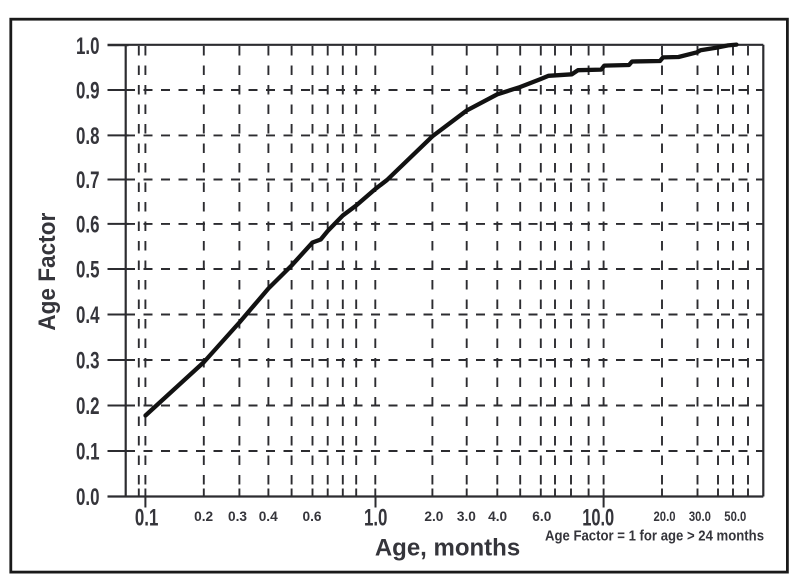  I want to click on svg-text: 6.0, so click(541, 516).